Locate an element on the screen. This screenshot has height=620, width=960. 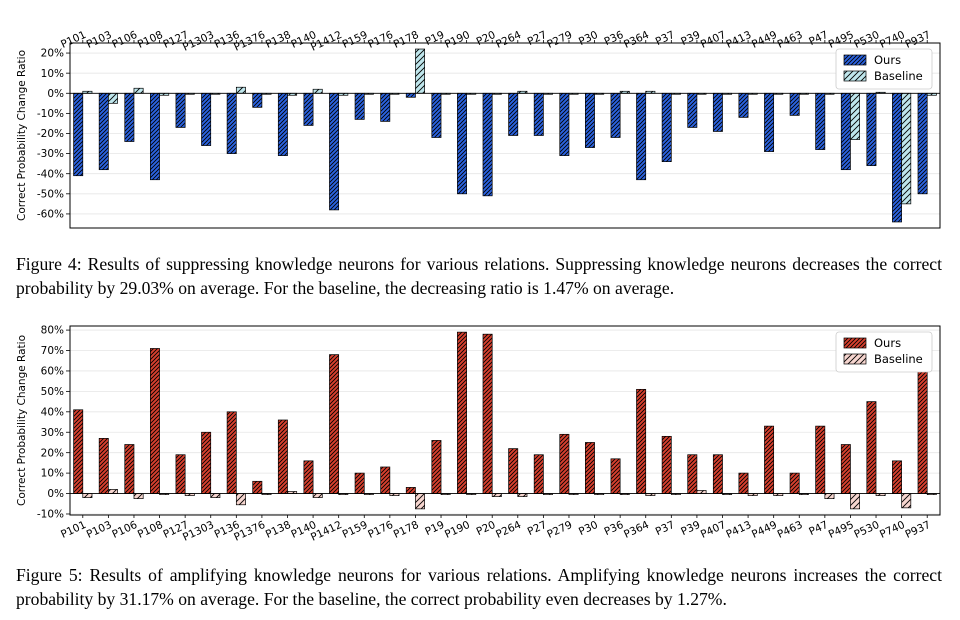
y-tick-label: 20% is located at coordinates (52, 453).